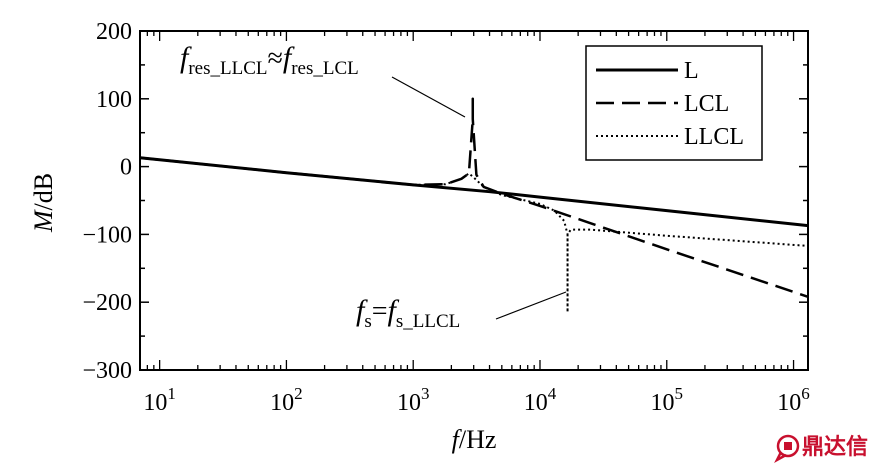 This screenshot has width=875, height=467. What do you see at coordinates (107, 201) in the screenshot?
I see `y-tick-labels: 200 100 0 −100 −200 −300` at bounding box center [107, 201].